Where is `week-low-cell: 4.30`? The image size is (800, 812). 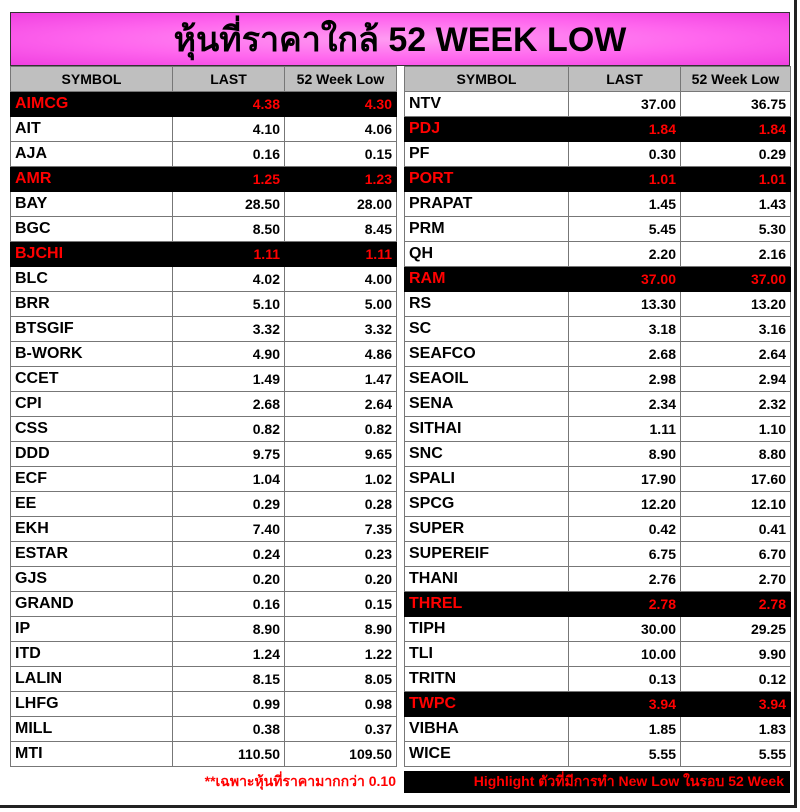
week-low-cell: 4.30 is located at coordinates (340, 104).